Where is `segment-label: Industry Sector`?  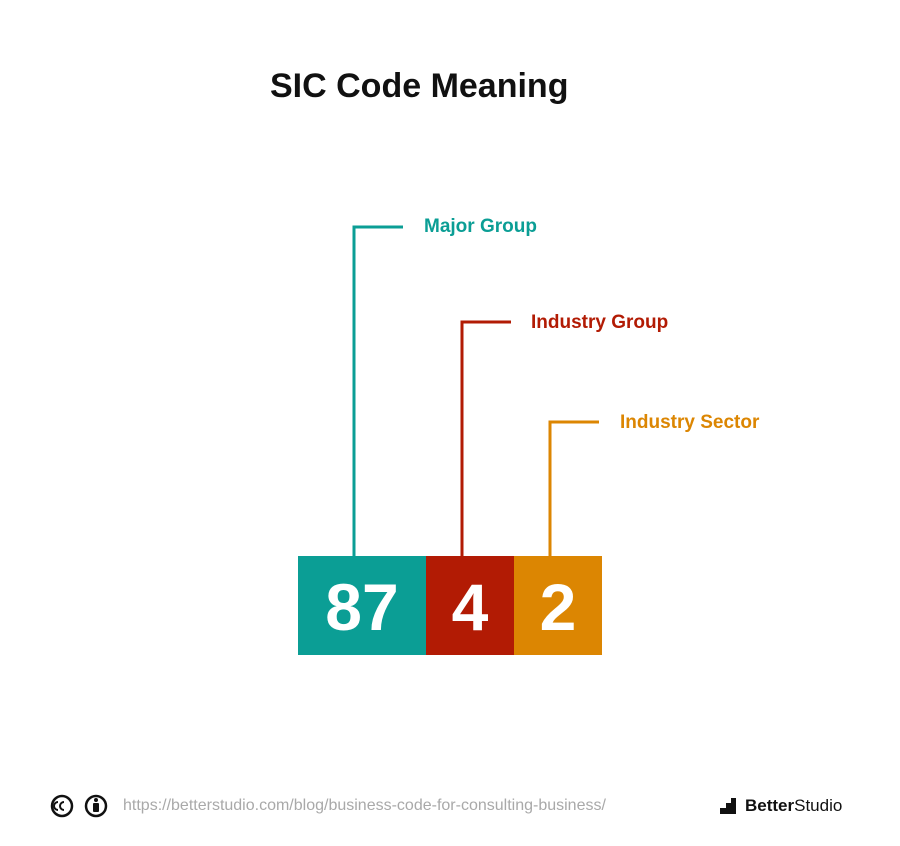
segment-label: Industry Sector is located at coordinates (690, 422).